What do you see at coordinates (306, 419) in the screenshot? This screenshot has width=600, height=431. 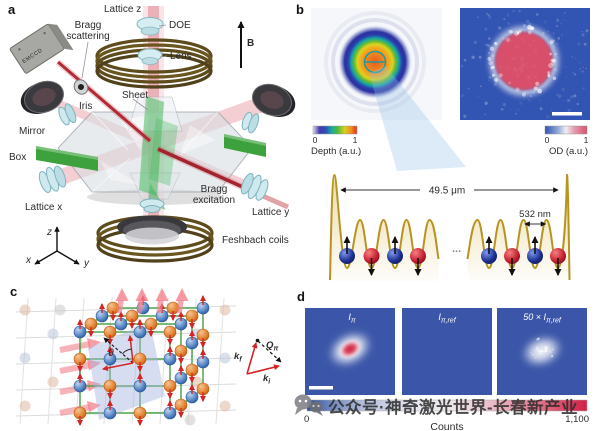 I see `counts-min: 0` at bounding box center [306, 419].